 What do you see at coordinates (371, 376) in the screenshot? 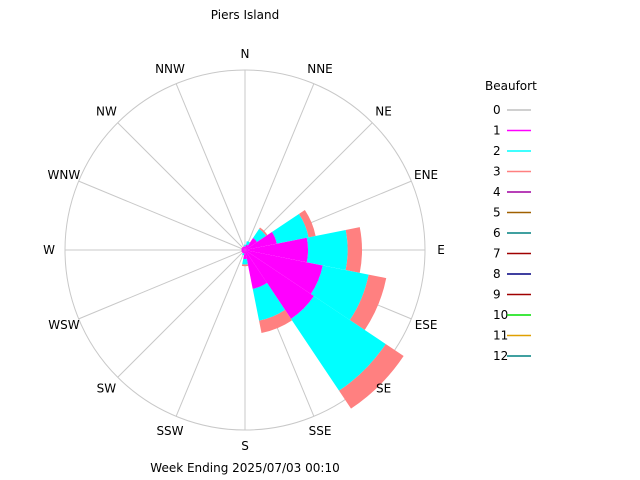
I see `petal-se-b3` at bounding box center [371, 376].